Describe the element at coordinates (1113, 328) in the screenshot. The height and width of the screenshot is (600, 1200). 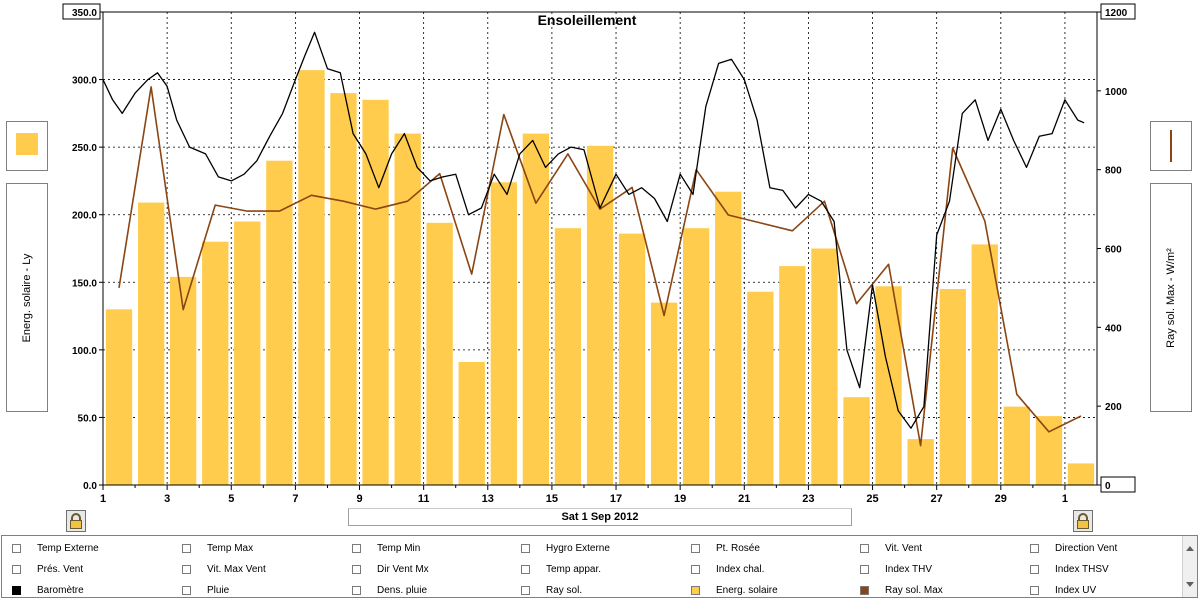
I see `y-right-tick-label: 400` at that location.